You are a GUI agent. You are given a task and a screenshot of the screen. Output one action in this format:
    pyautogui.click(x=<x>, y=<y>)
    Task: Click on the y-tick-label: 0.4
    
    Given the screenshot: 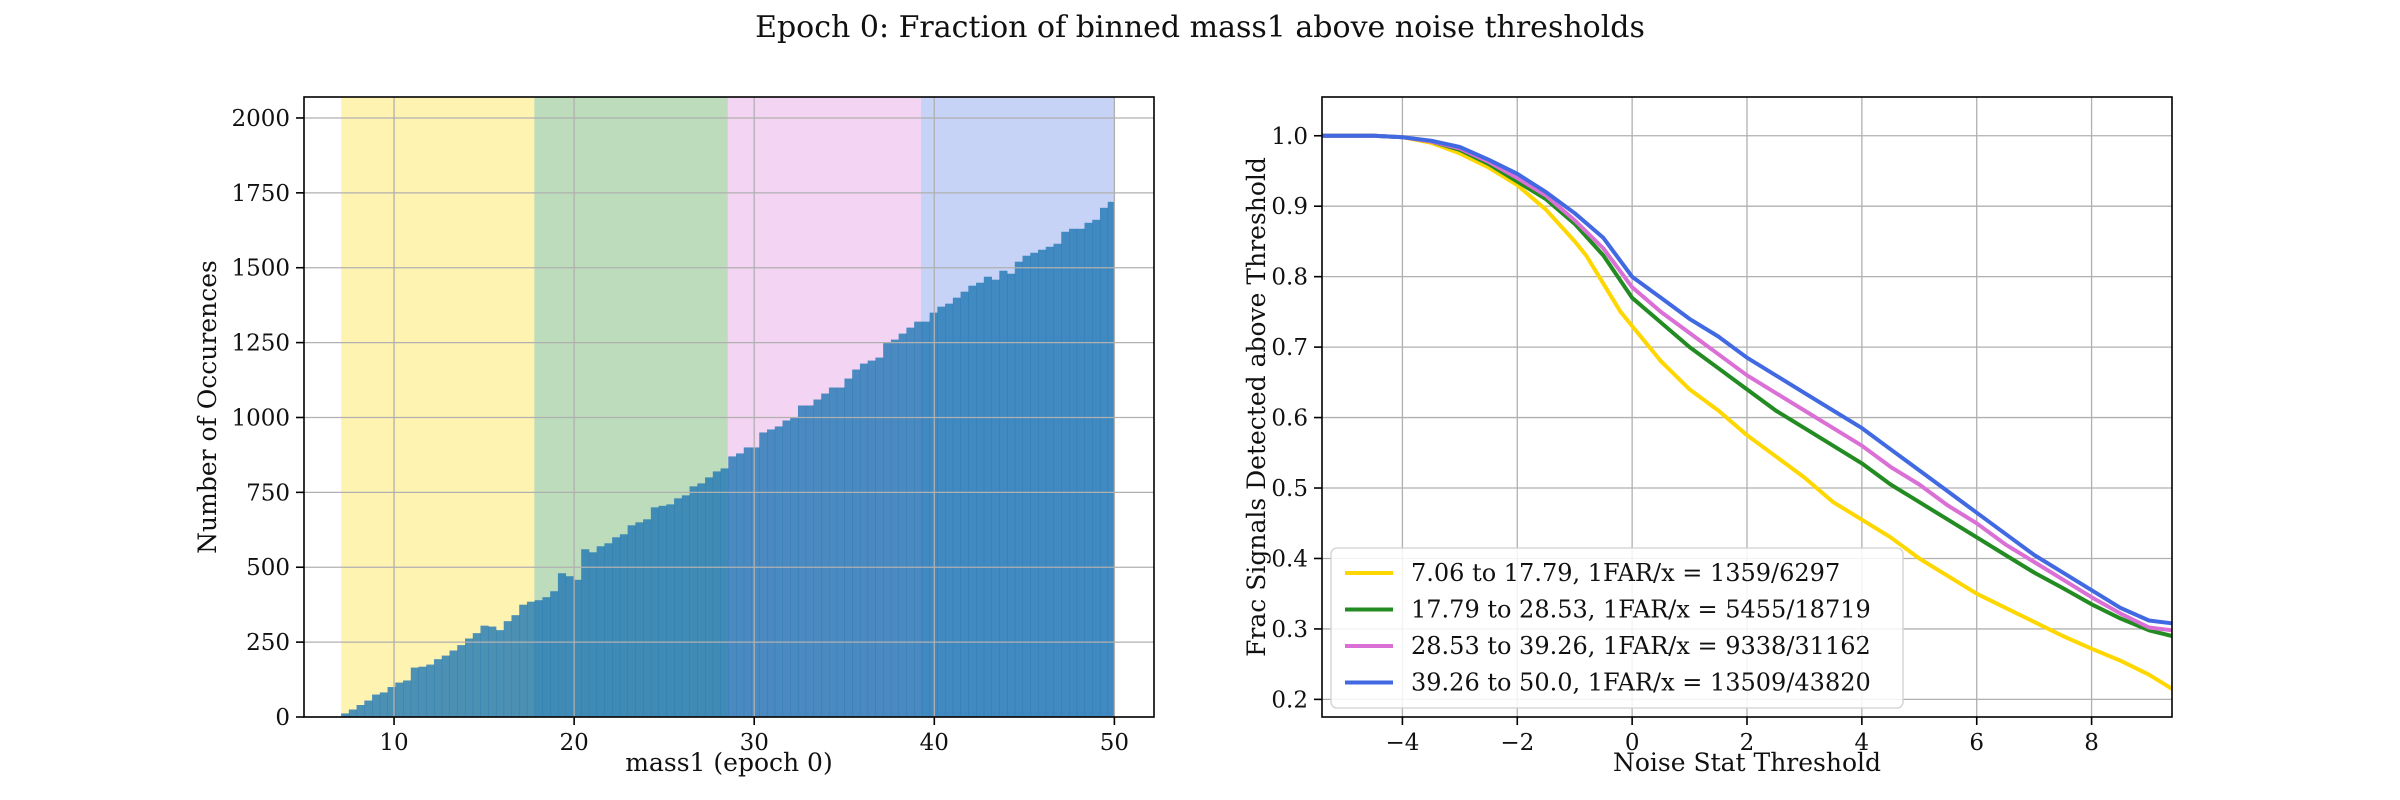 What is the action you would take?
    pyautogui.click(x=1289, y=559)
    